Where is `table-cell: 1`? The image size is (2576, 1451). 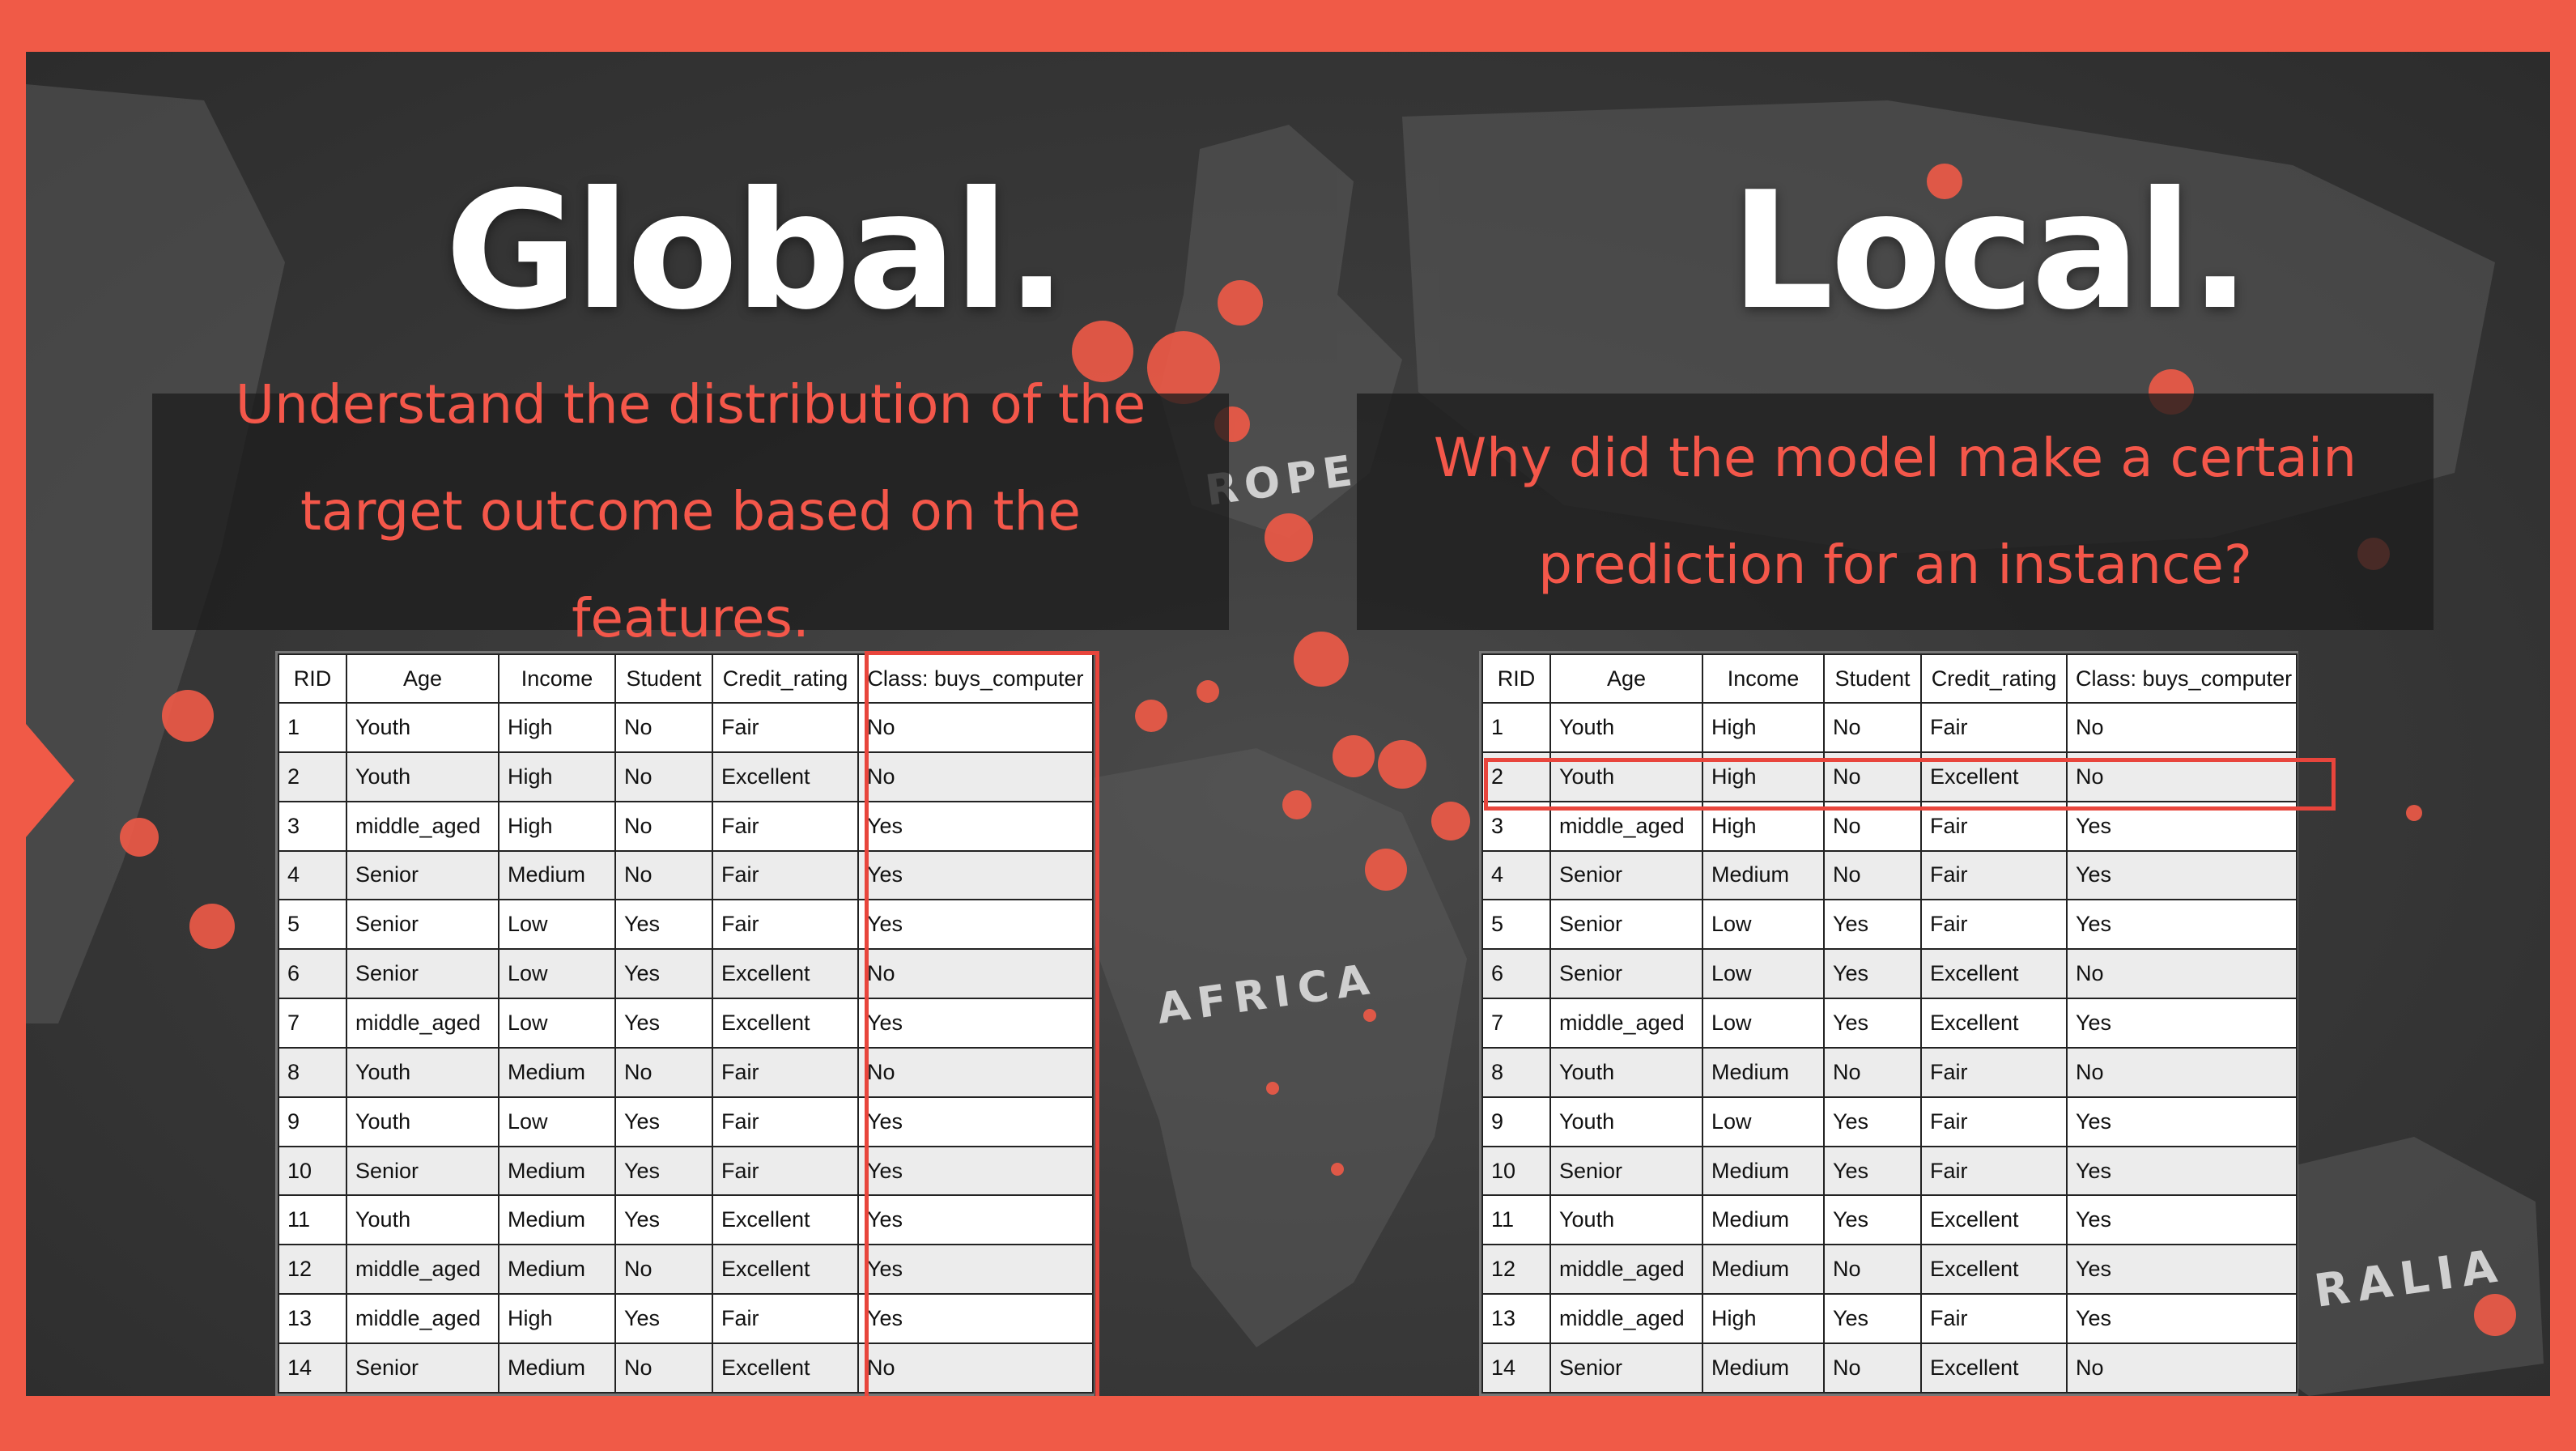
table-cell: 1 is located at coordinates (1516, 727).